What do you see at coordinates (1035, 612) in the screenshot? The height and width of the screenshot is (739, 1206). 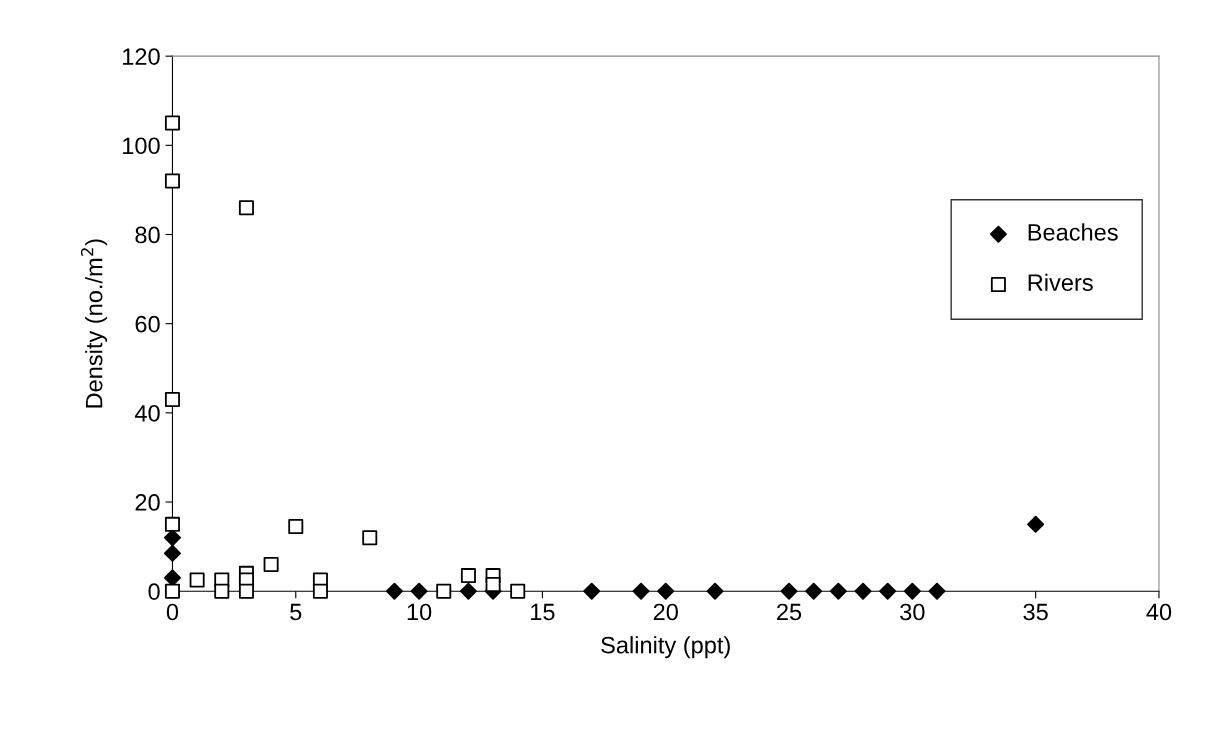 I see `x-tick-label: 35` at bounding box center [1035, 612].